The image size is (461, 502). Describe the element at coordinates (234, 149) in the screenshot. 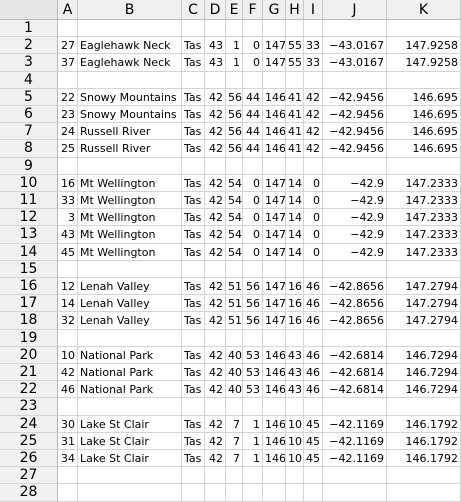

I see `cell-e8: 56` at that location.